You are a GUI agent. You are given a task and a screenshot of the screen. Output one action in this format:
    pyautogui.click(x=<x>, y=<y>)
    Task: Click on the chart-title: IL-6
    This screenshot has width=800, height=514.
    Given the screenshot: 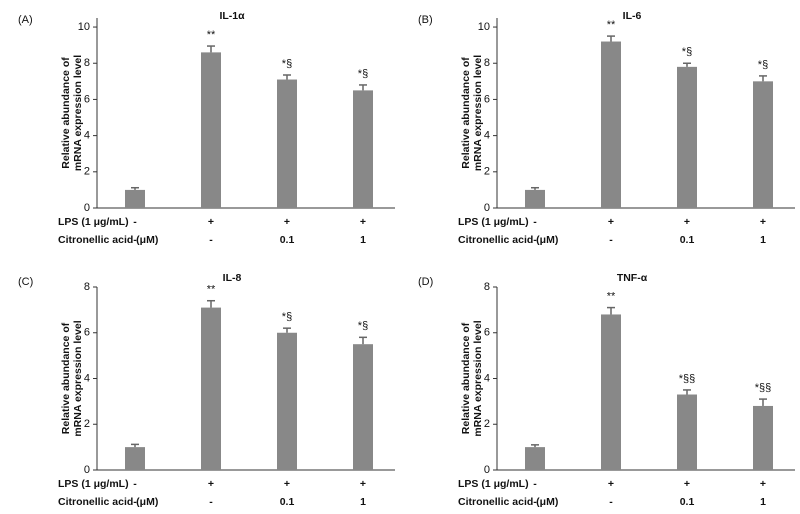 What is the action you would take?
    pyautogui.click(x=632, y=16)
    